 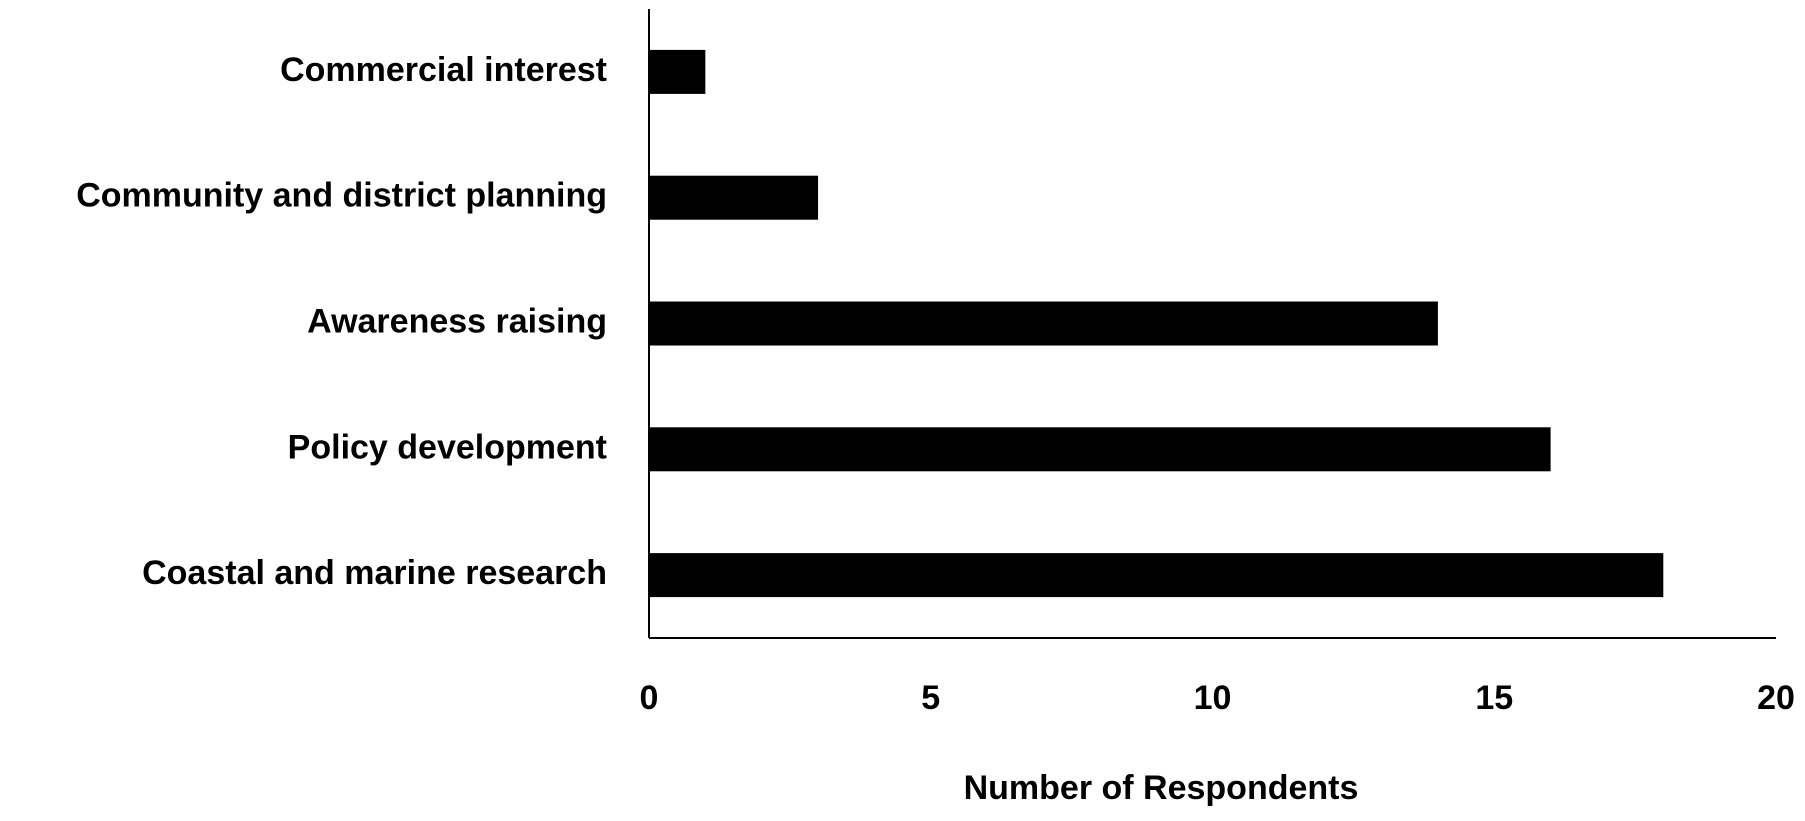 I want to click on x-tick-label: 10, so click(x=1213, y=698).